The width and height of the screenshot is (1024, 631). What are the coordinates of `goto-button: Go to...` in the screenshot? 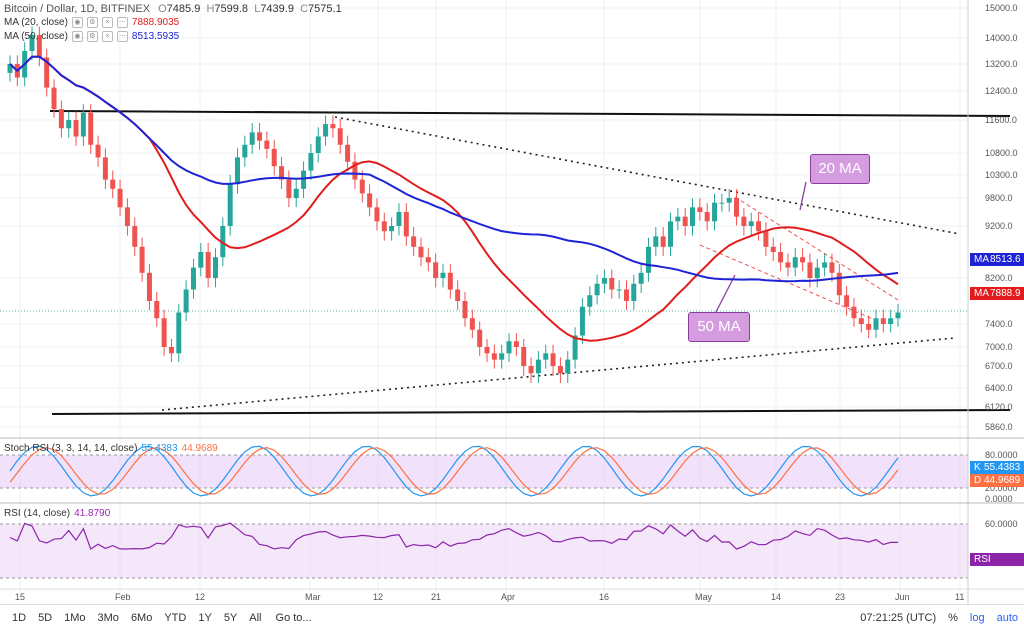 It's located at (293, 618).